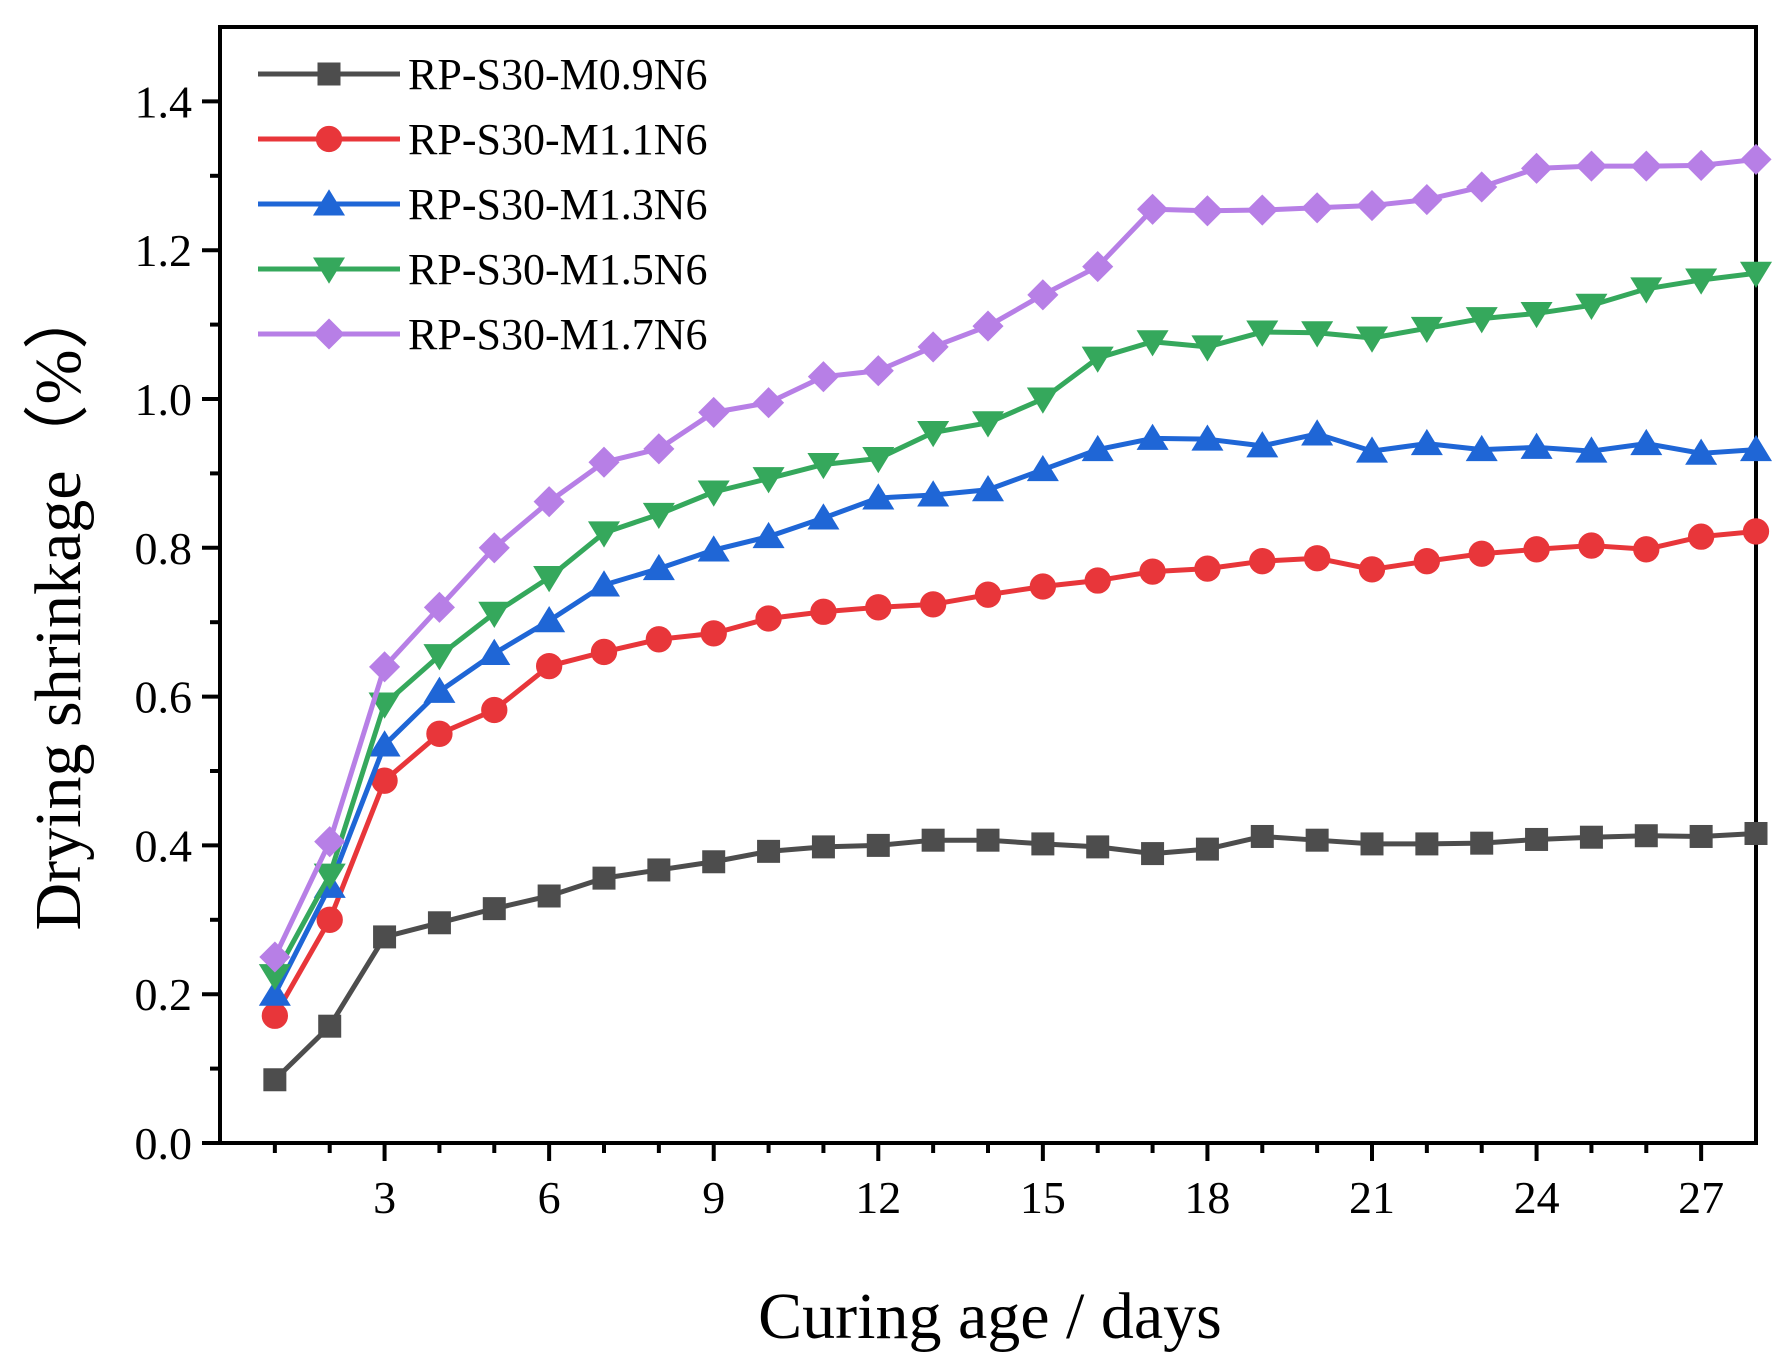 This screenshot has height=1368, width=1784. What do you see at coordinates (558, 204) in the screenshot?
I see `legend-label: RP-S30-M1.3N6` at bounding box center [558, 204].